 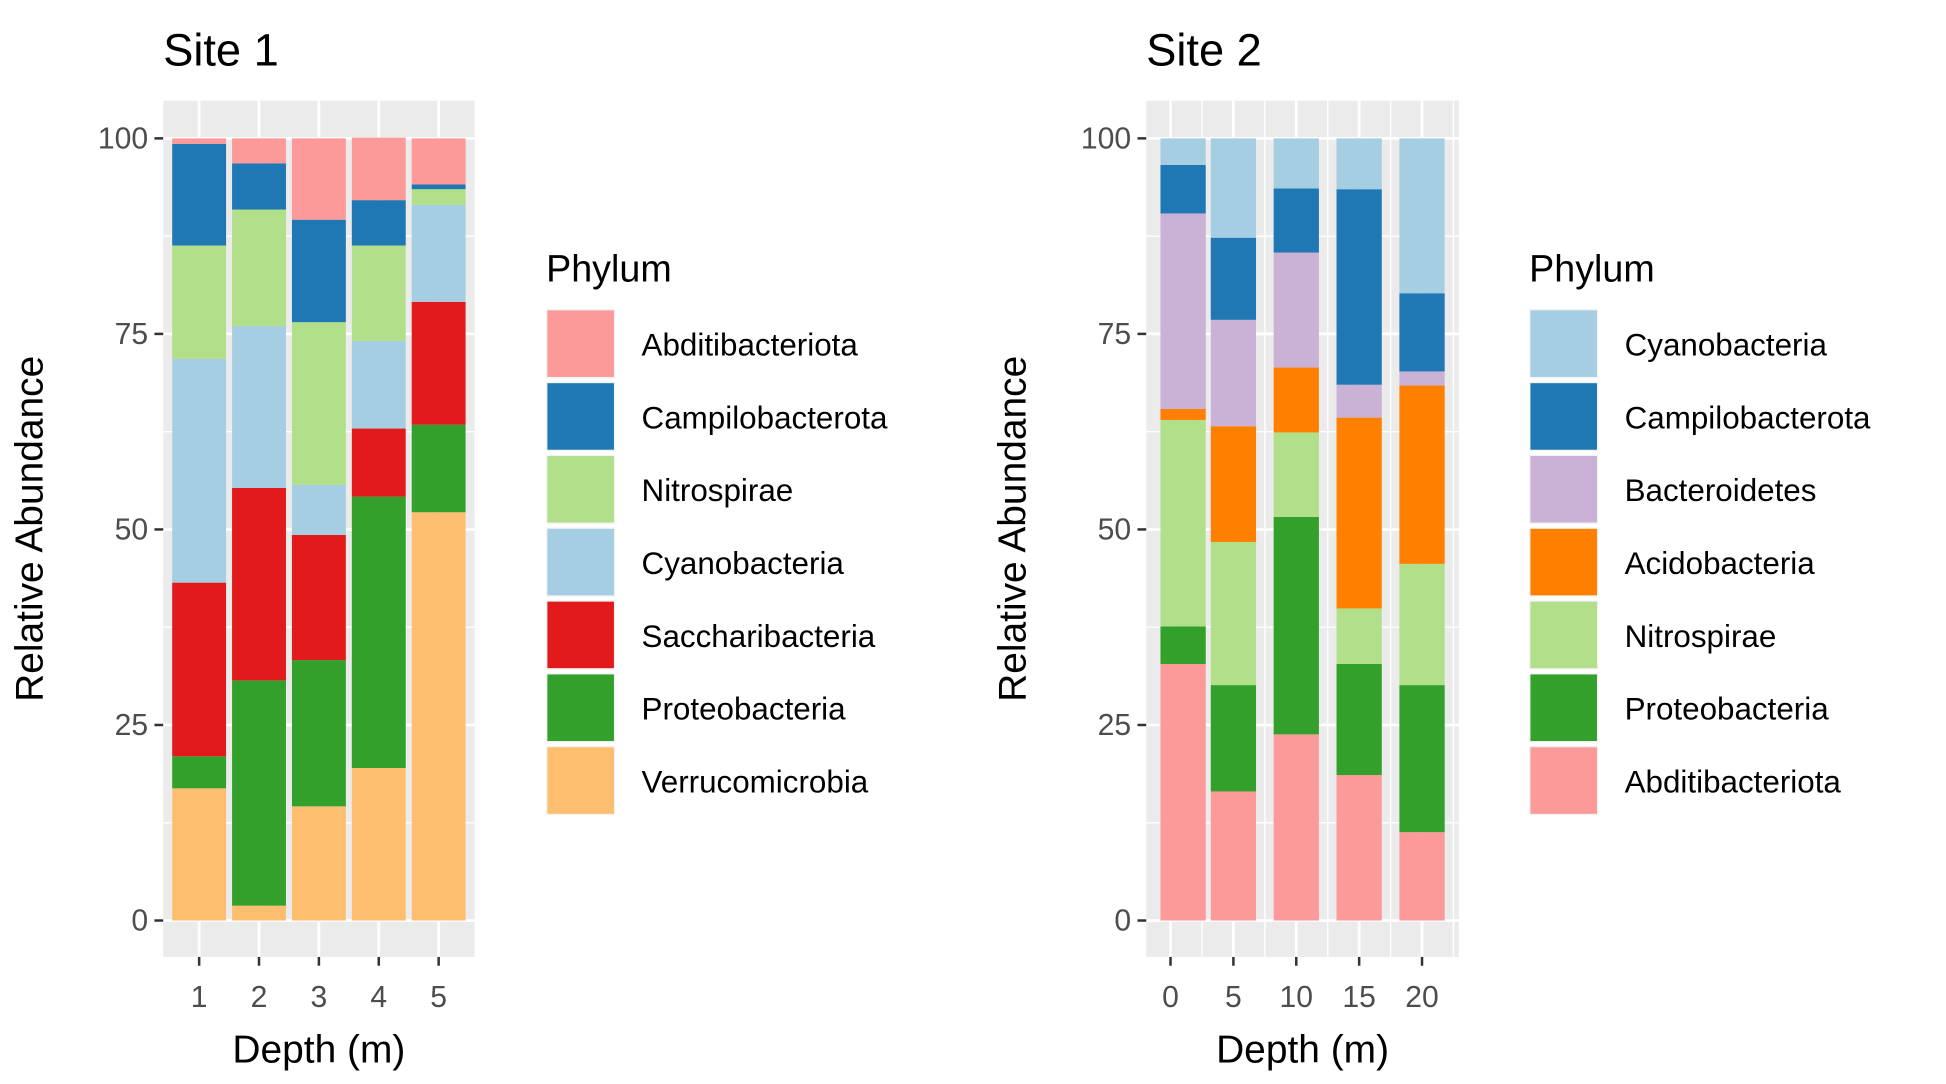 What do you see at coordinates (221, 50) in the screenshot?
I see `chart-title: Site 1` at bounding box center [221, 50].